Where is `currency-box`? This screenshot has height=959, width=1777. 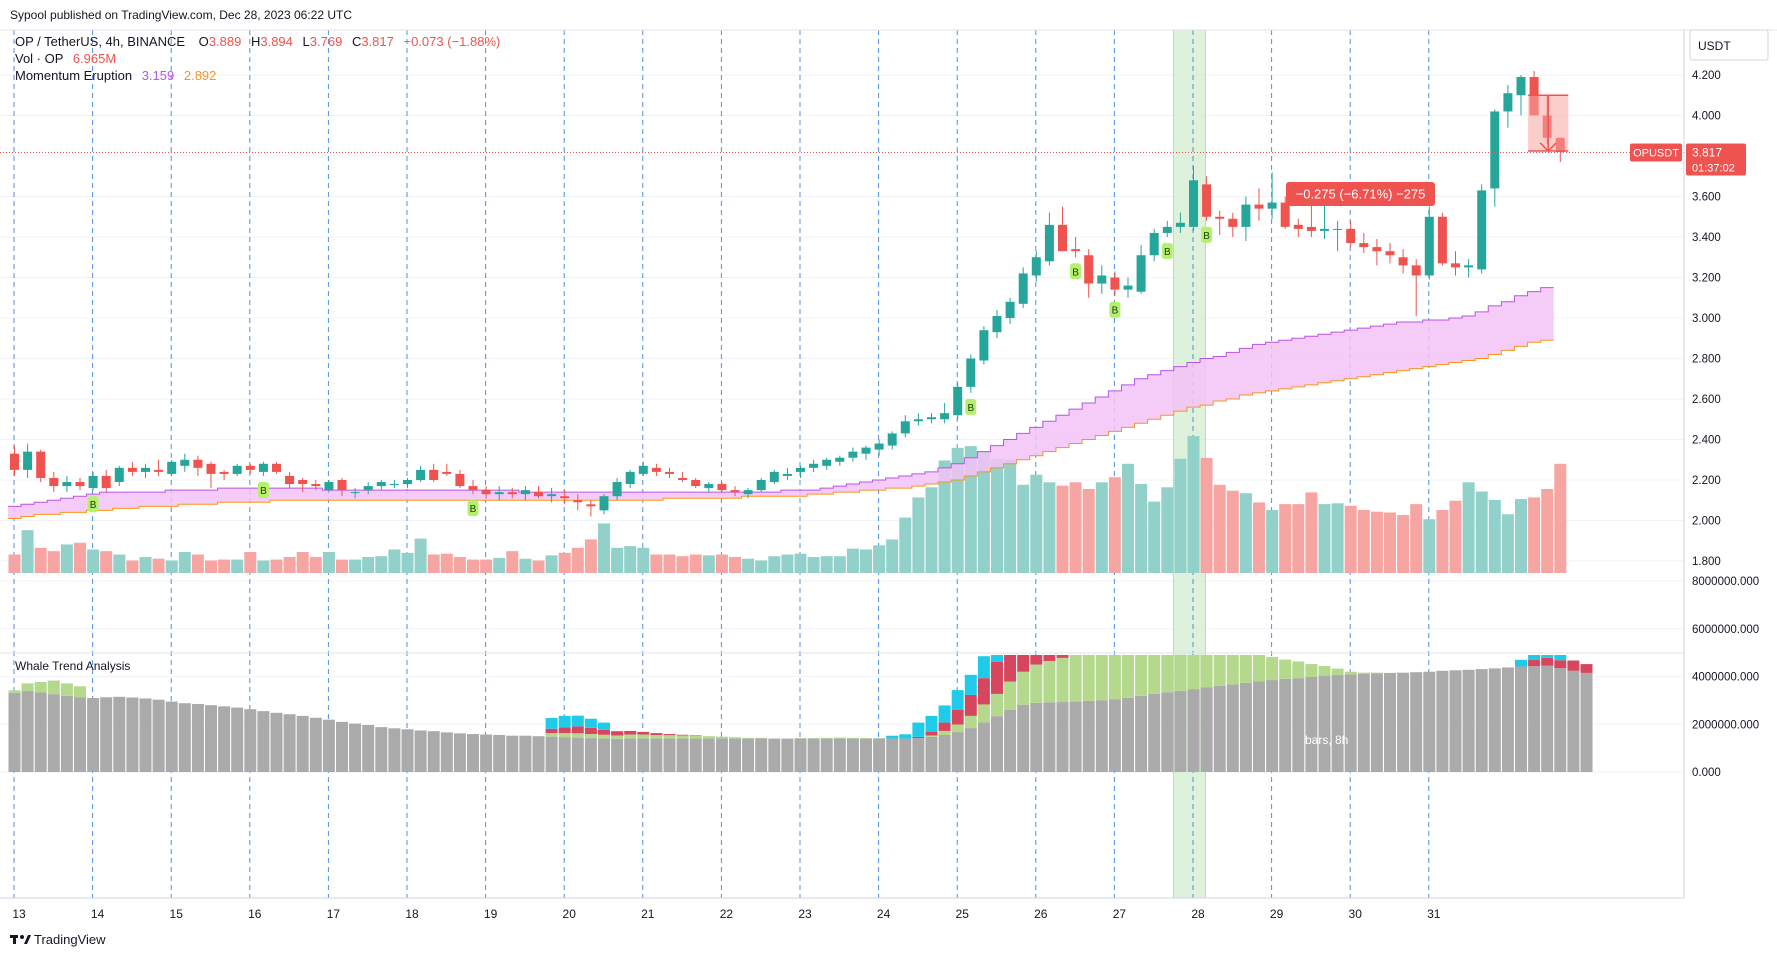 currency-box is located at coordinates (1729, 45).